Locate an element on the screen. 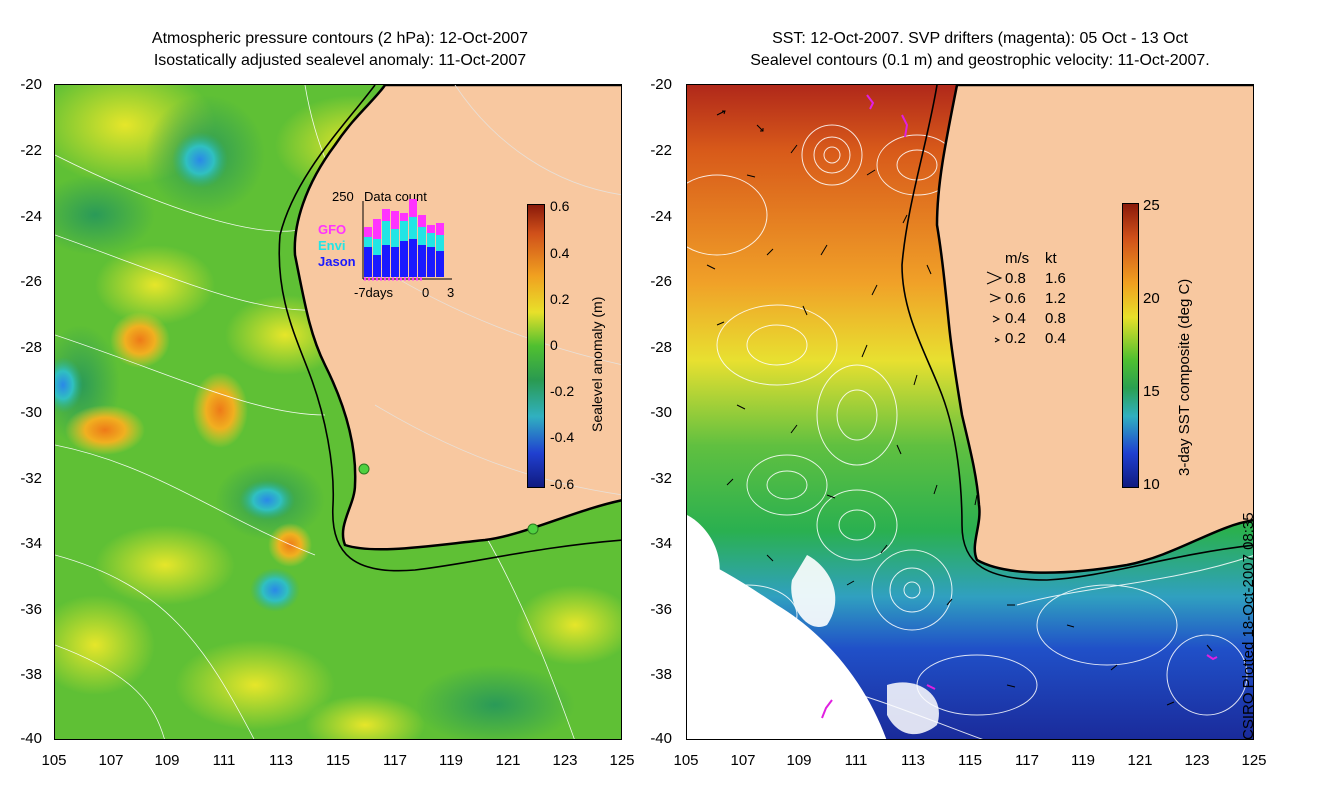 The height and width of the screenshot is (810, 1320). data-count-inset: 250 Data count GFO Envi Jason -7days 0 3 is located at coordinates (380, 245).